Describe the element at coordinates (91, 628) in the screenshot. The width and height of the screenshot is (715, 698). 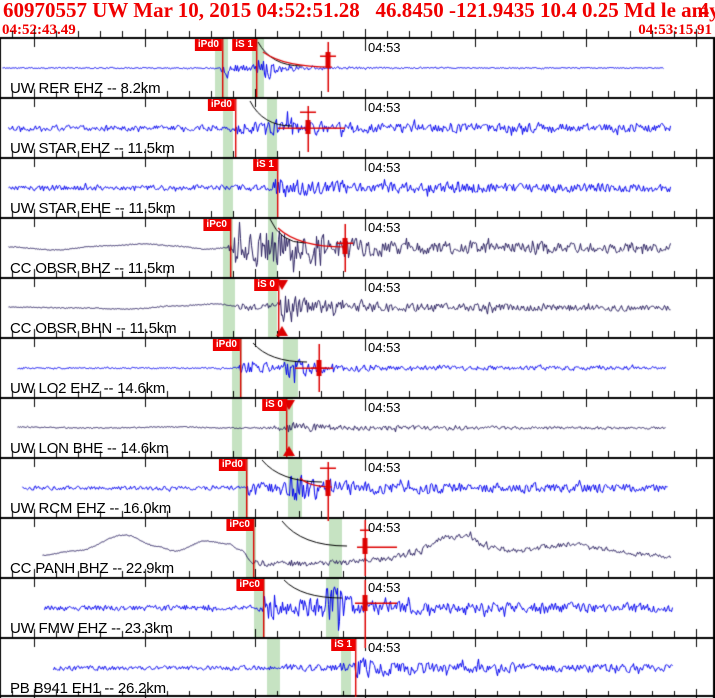
I see `station-label: UW FMW EHZ -- 23.3km` at that location.